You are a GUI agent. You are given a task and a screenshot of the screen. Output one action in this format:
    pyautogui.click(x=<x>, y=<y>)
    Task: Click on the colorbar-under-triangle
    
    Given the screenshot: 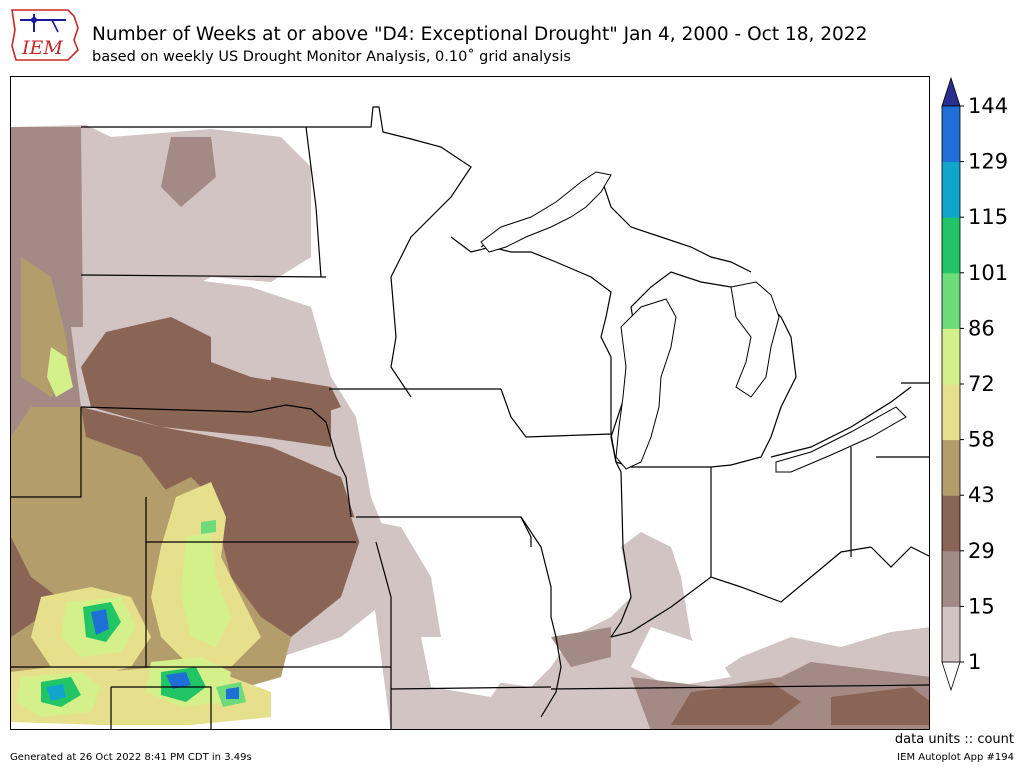 What is the action you would take?
    pyautogui.click(x=951, y=676)
    